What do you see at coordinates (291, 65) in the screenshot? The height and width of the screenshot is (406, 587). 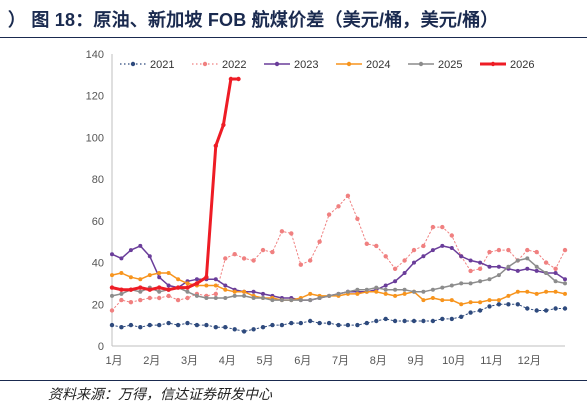 I see `legend-item-2023: 2023` at bounding box center [291, 65].